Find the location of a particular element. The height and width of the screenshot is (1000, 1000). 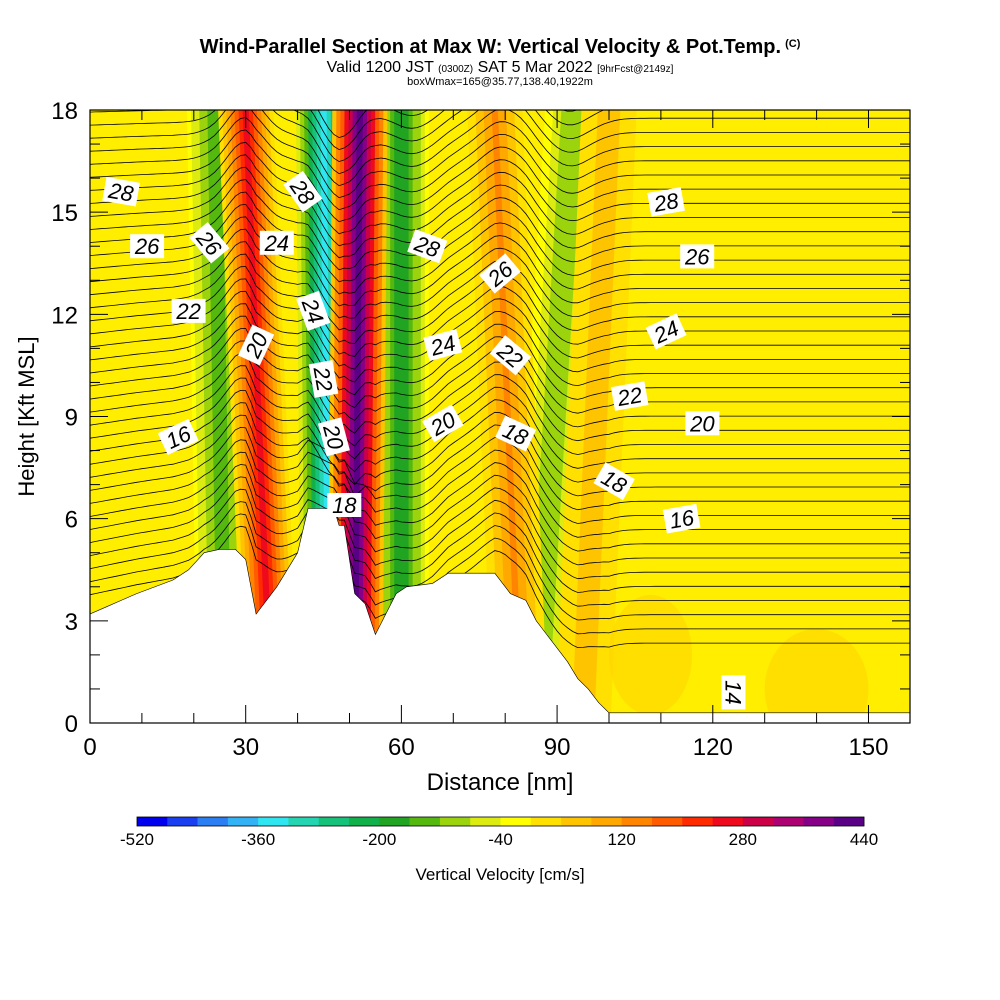

y-tick-label: 6 is located at coordinates (71, 520).